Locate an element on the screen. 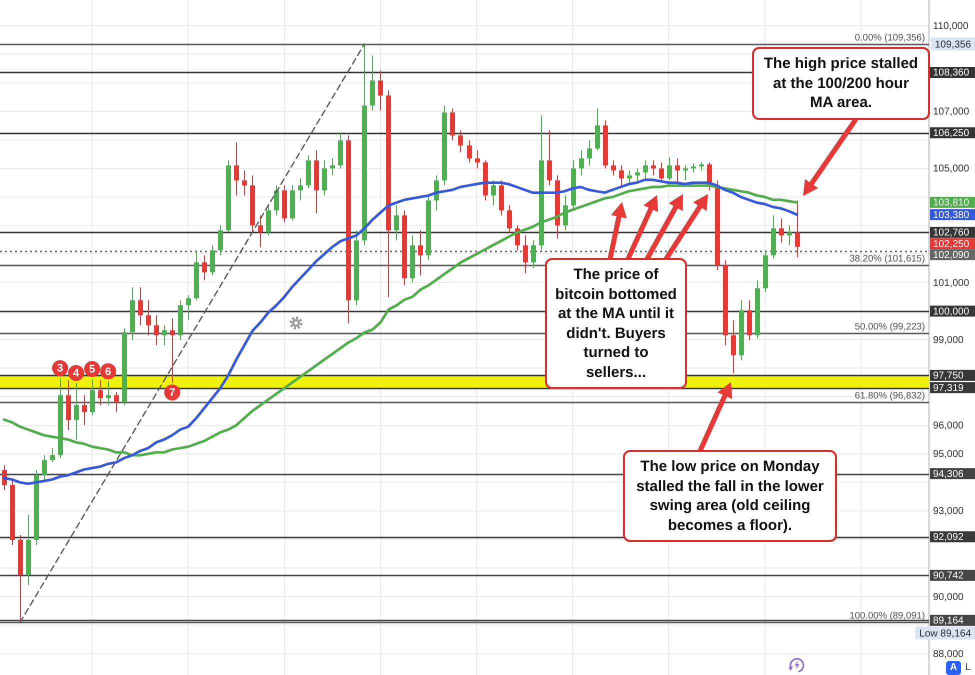 Image resolution: width=975 pixels, height=675 pixels. text: L is located at coordinates (968, 668).